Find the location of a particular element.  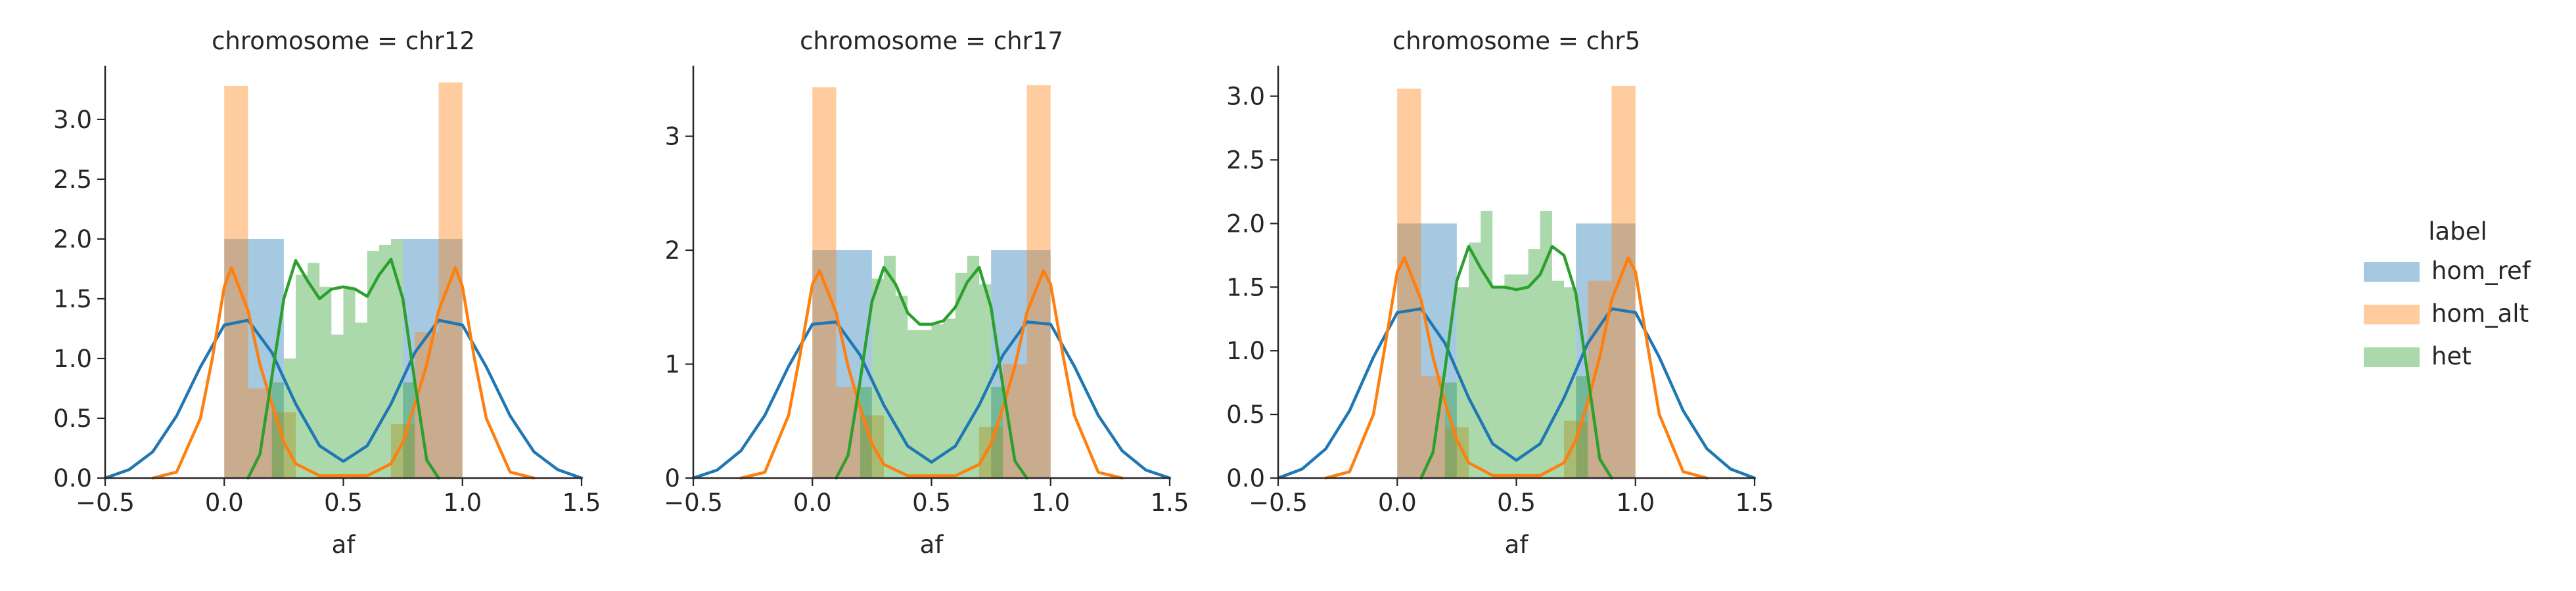

facet-title: chromosome = chr5 is located at coordinates (1516, 41).